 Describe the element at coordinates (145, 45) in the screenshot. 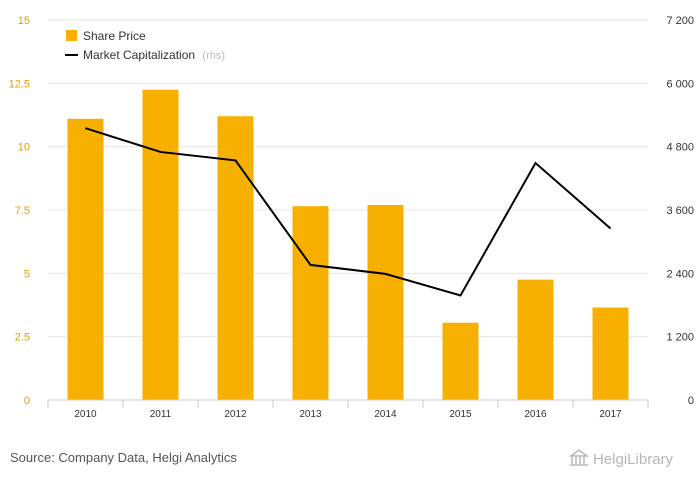

I see `legend: Share Price Market Capitalization (rhs)` at that location.